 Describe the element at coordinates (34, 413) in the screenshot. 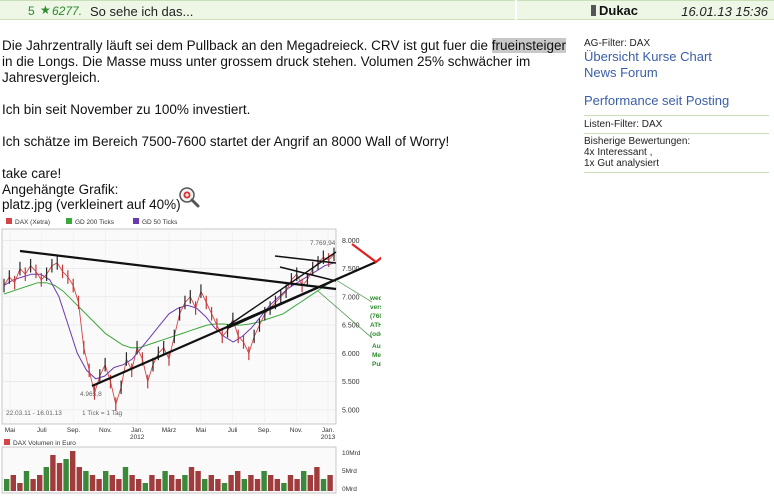

I see `date-range-label: 22.03.11 - 16.01.13` at that location.